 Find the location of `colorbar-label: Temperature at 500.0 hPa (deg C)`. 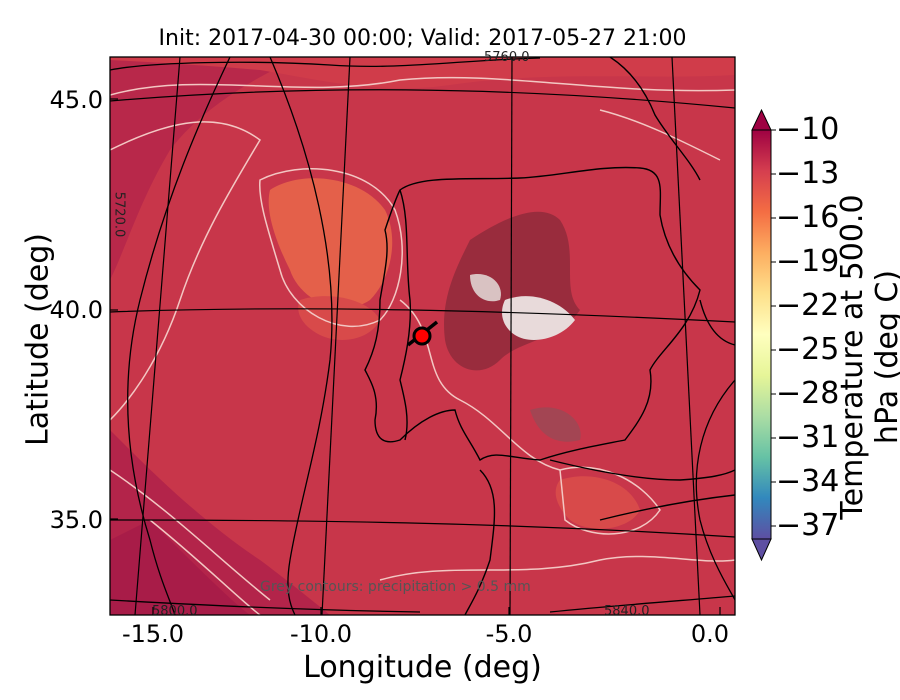

colorbar-label: Temperature at 500.0 hPa (deg C) is located at coordinates (867, 357).